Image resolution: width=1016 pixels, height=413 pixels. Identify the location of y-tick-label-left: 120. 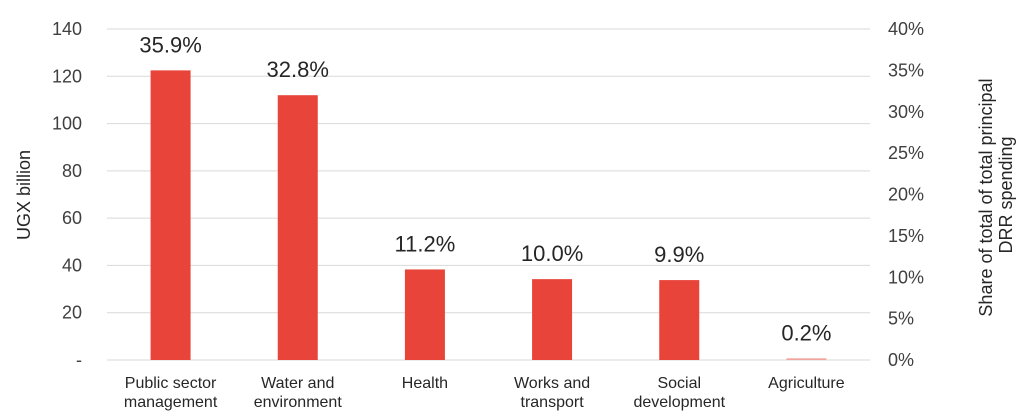
(67, 76).